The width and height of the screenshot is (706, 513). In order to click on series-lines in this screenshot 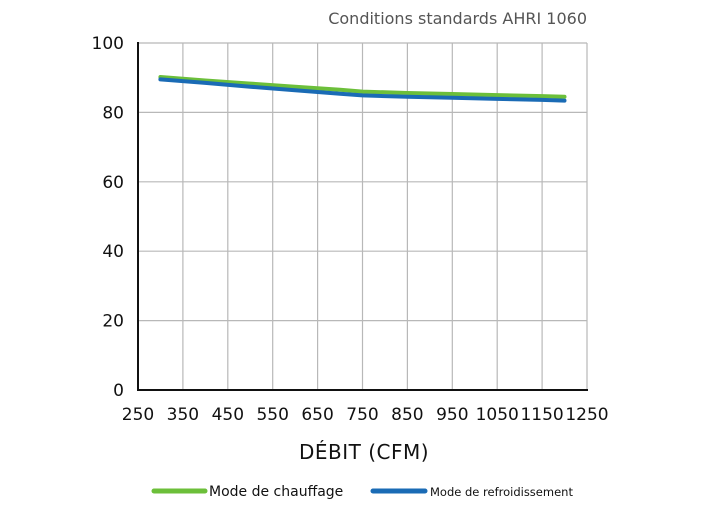, I will do `click(362, 89)`.